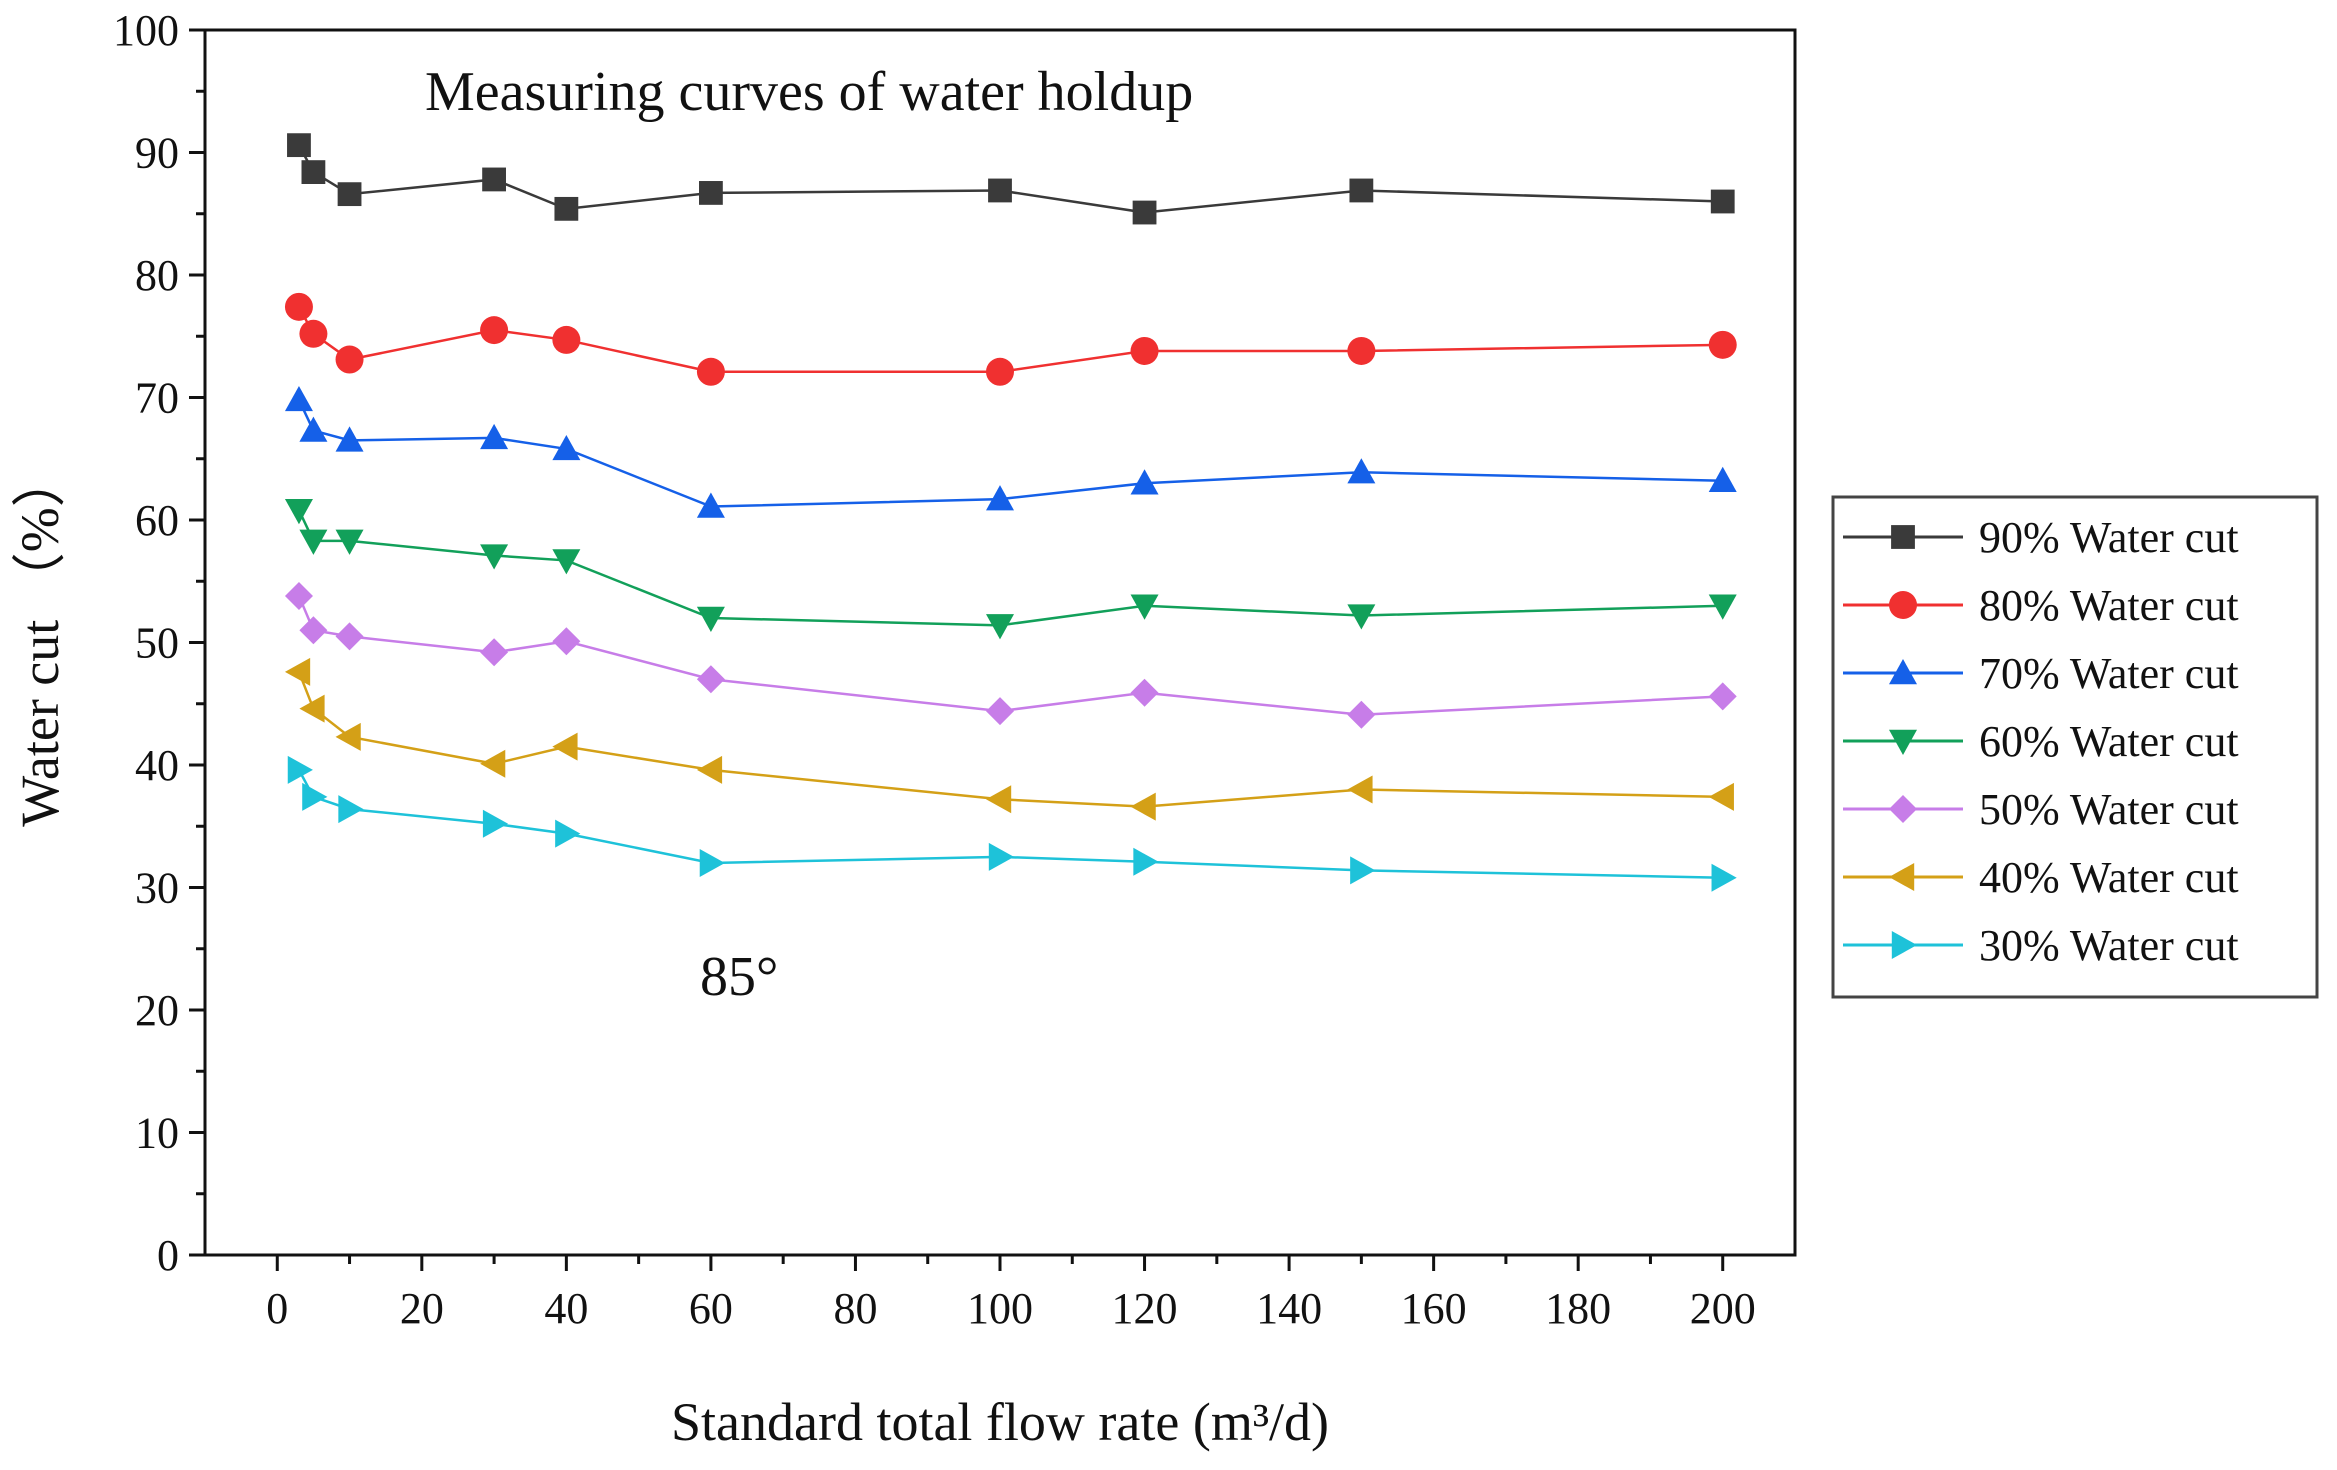 Image resolution: width=2337 pixels, height=1470 pixels. Describe the element at coordinates (157, 275) in the screenshot. I see `y-tick-label: 80` at that location.